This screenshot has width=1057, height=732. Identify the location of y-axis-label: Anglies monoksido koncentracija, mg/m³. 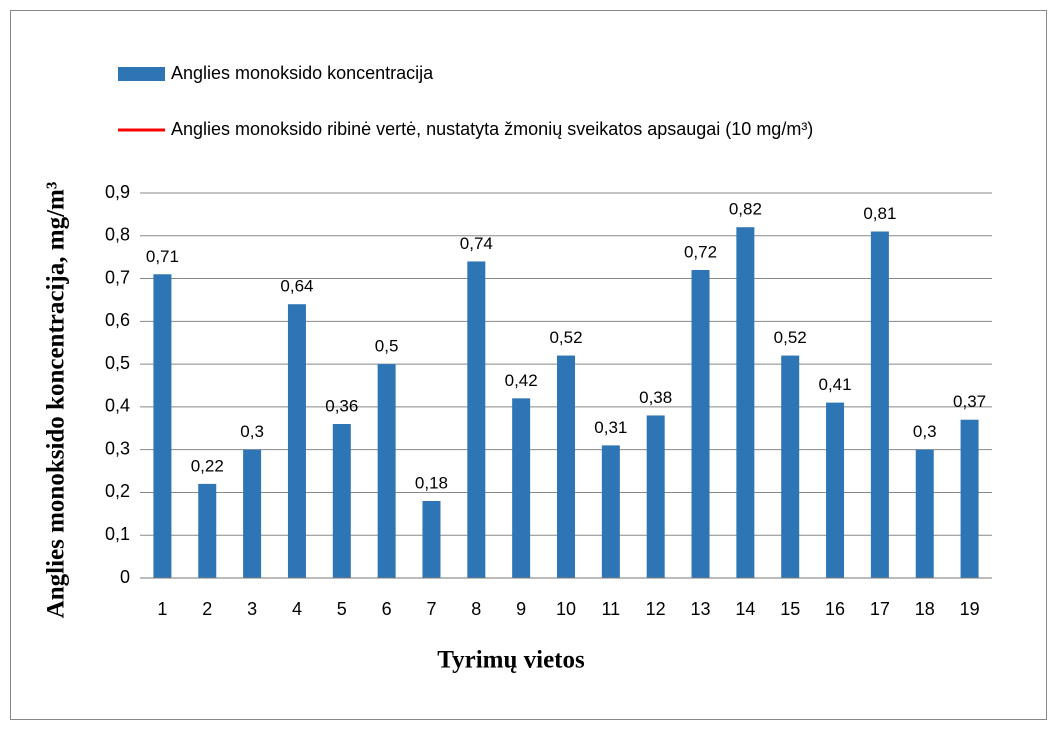
(56, 400).